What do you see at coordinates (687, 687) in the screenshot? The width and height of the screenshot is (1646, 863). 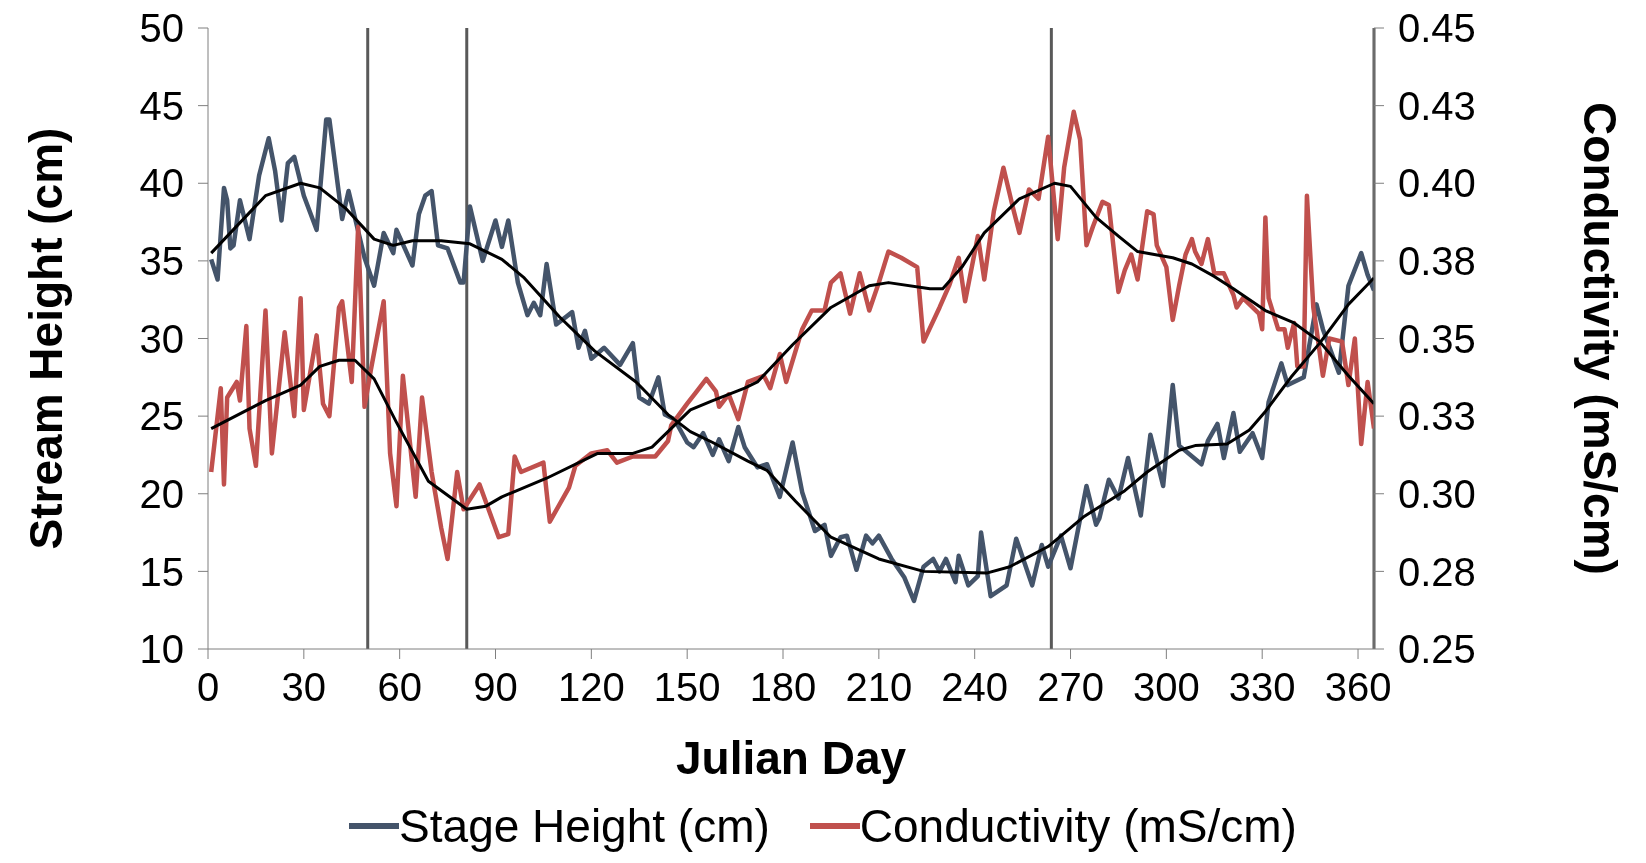 I see `x-tick-label: 150` at bounding box center [687, 687].